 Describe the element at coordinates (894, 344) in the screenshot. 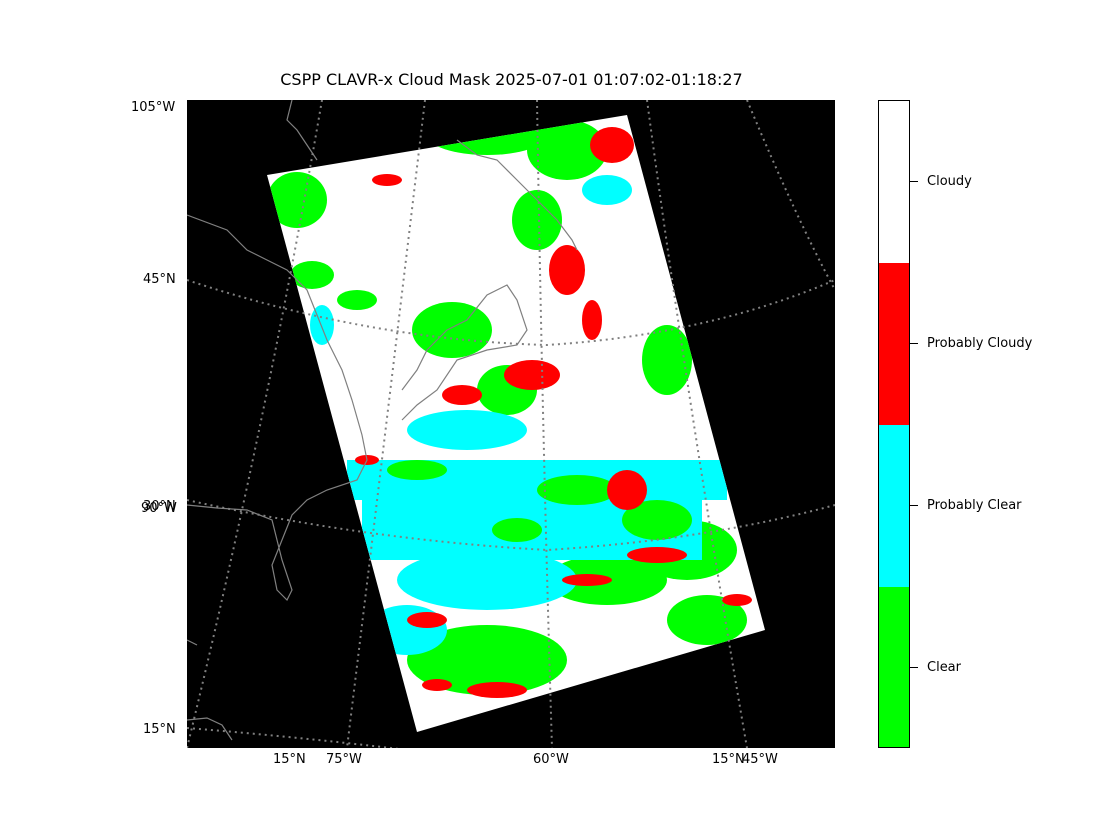

I see `colorbar-segment-probably-cloudy` at that location.